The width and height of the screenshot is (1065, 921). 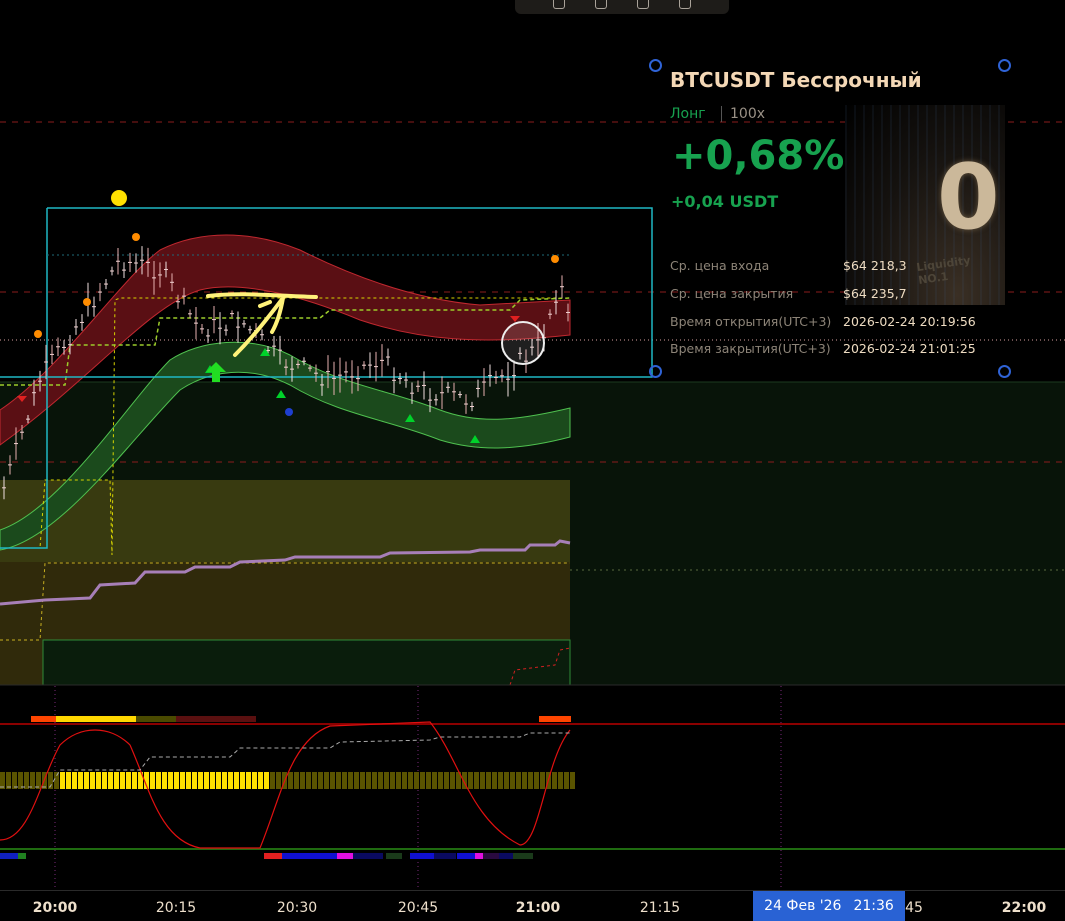 I want to click on promo-image: 0 Liquidity NO.1, so click(x=925, y=205).